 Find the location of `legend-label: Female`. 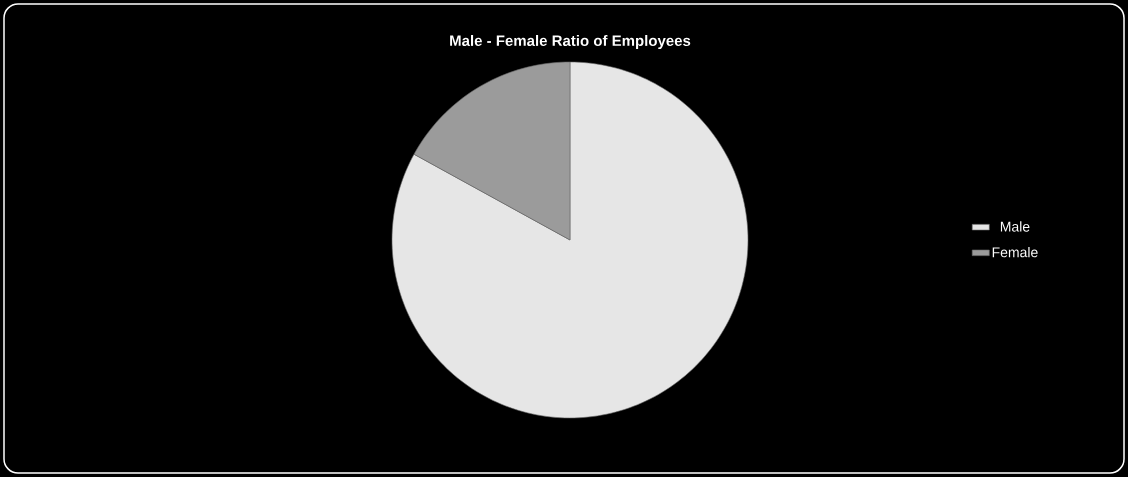

legend-label: Female is located at coordinates (1015, 252).